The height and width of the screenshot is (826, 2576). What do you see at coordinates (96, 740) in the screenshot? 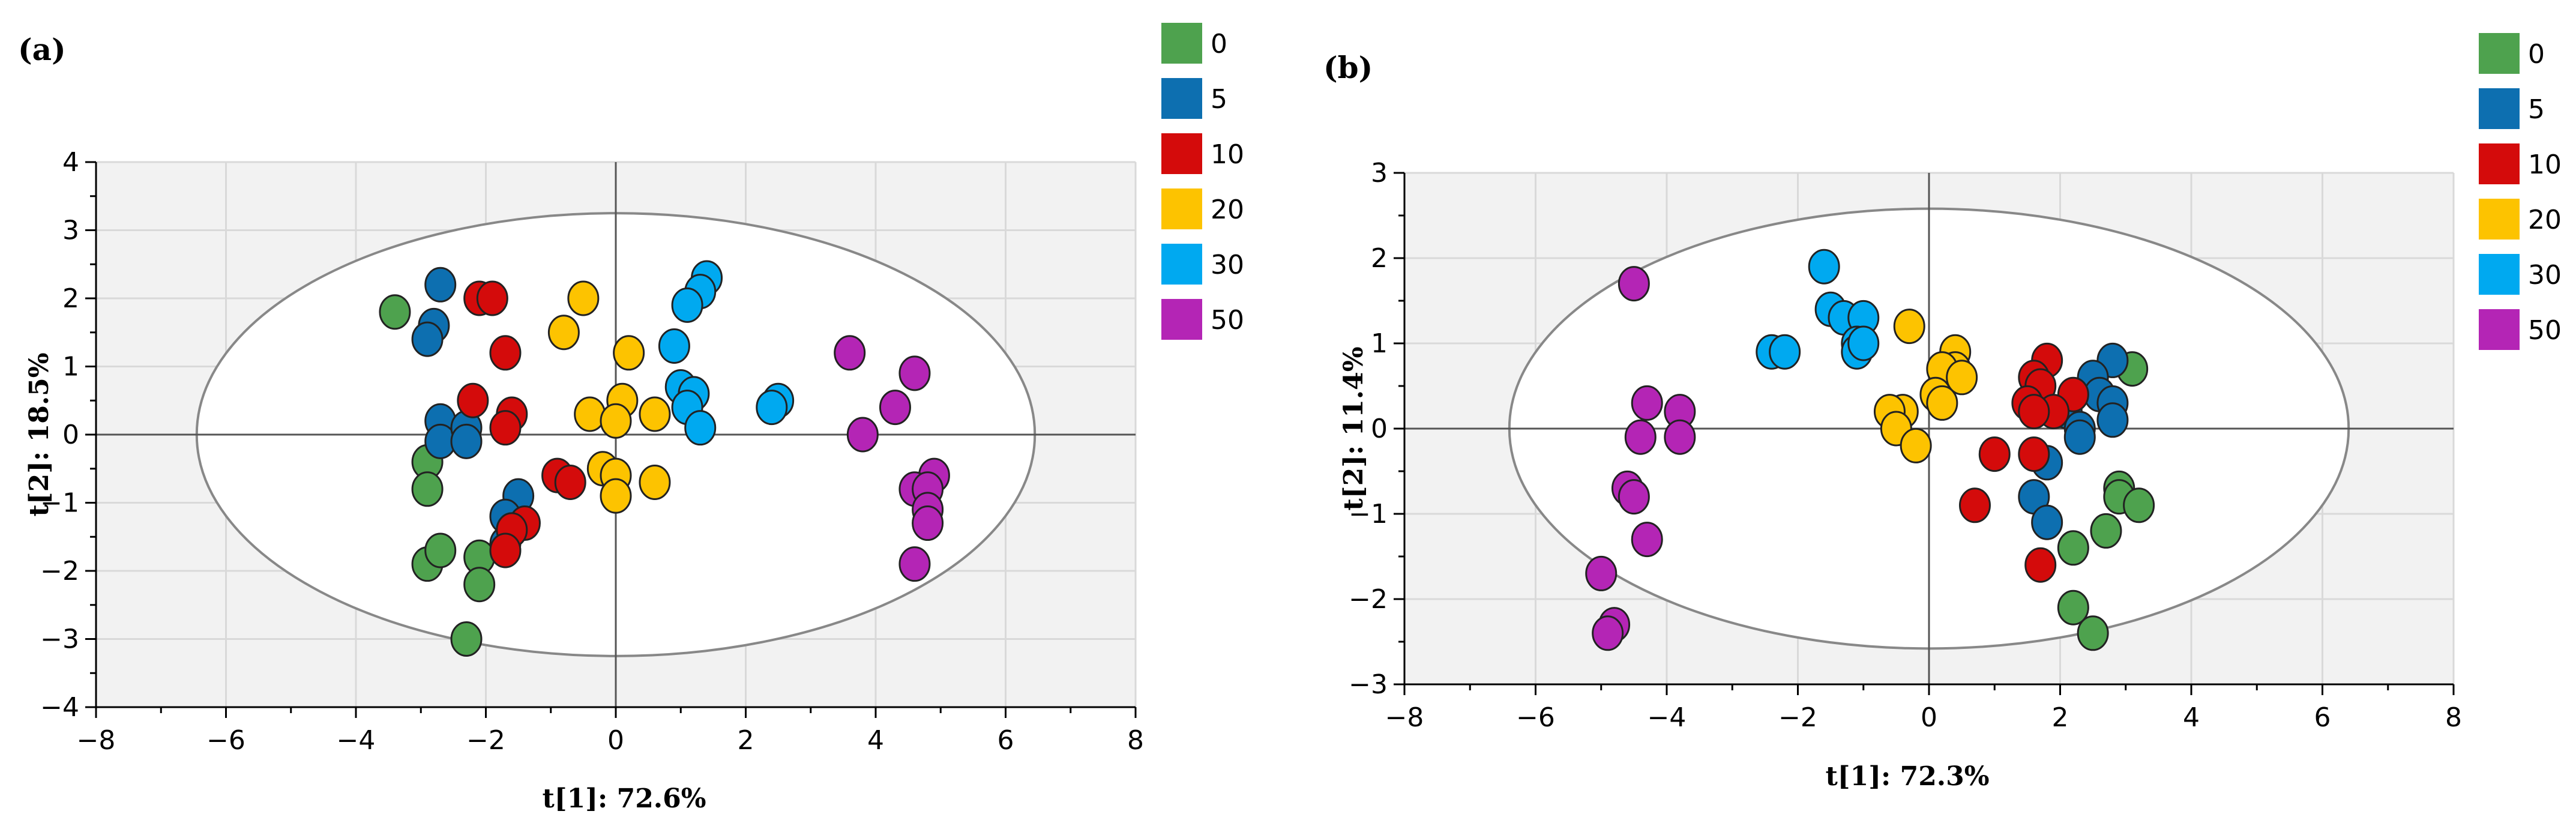
I see `x-tick-label: −8` at bounding box center [96, 740].